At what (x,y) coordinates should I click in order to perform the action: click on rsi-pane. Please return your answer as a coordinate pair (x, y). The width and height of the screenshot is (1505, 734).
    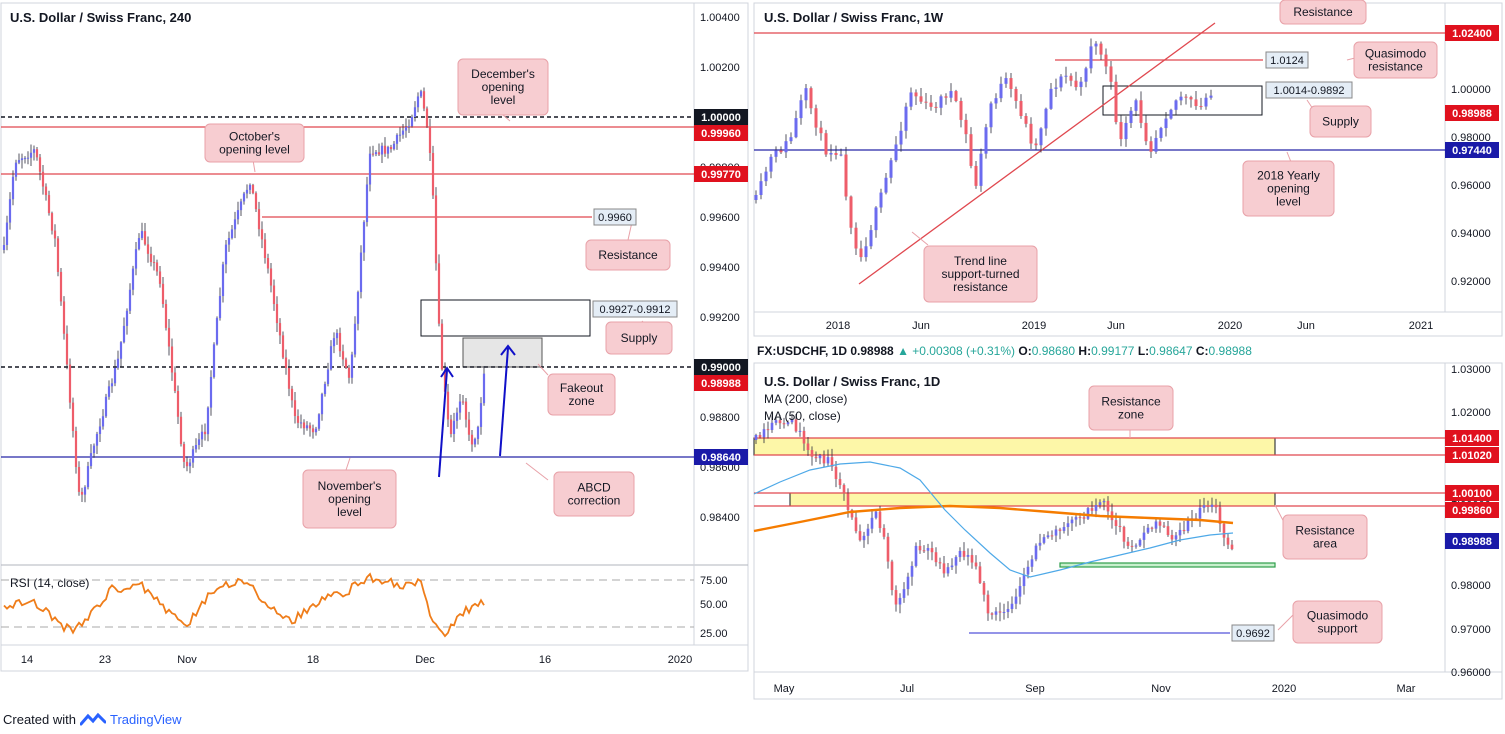
    Looking at the image, I should click on (347, 605).